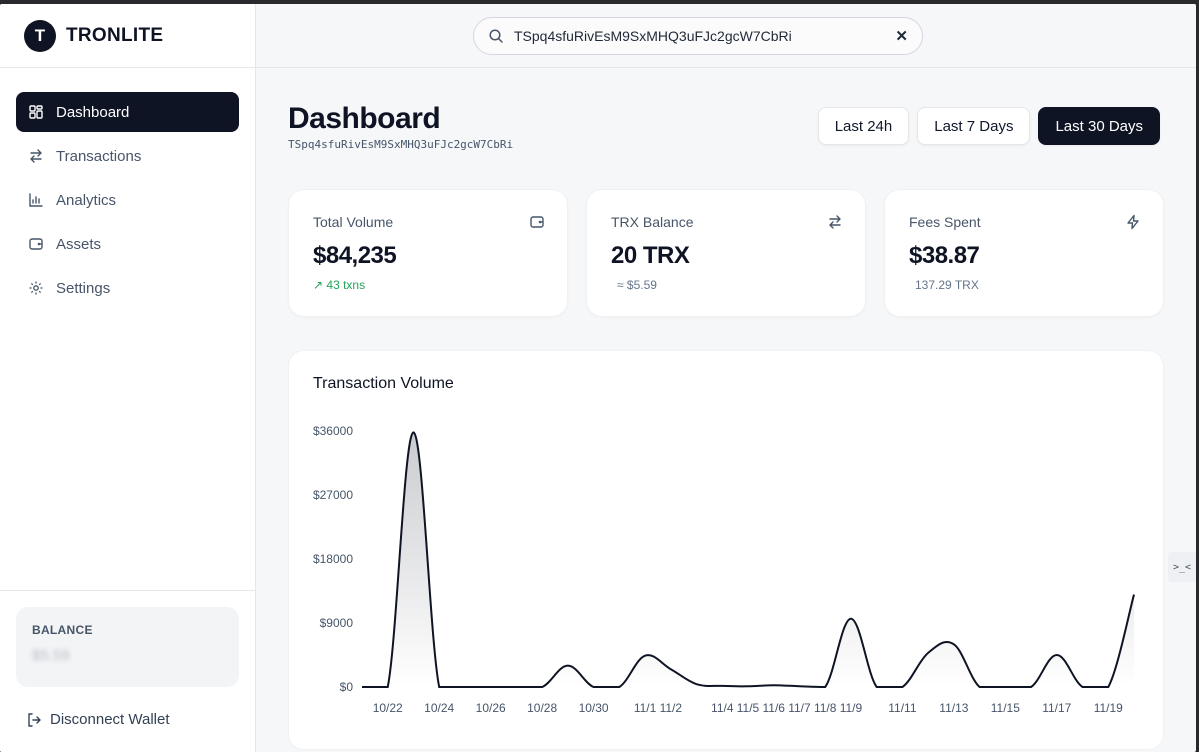  I want to click on chart-point-11/16, so click(1031, 687).